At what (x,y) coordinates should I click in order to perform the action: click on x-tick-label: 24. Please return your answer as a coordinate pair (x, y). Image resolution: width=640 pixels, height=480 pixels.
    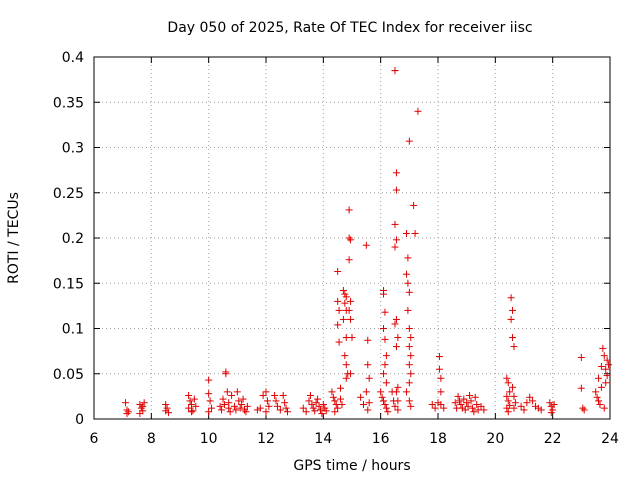
    Looking at the image, I should click on (610, 439).